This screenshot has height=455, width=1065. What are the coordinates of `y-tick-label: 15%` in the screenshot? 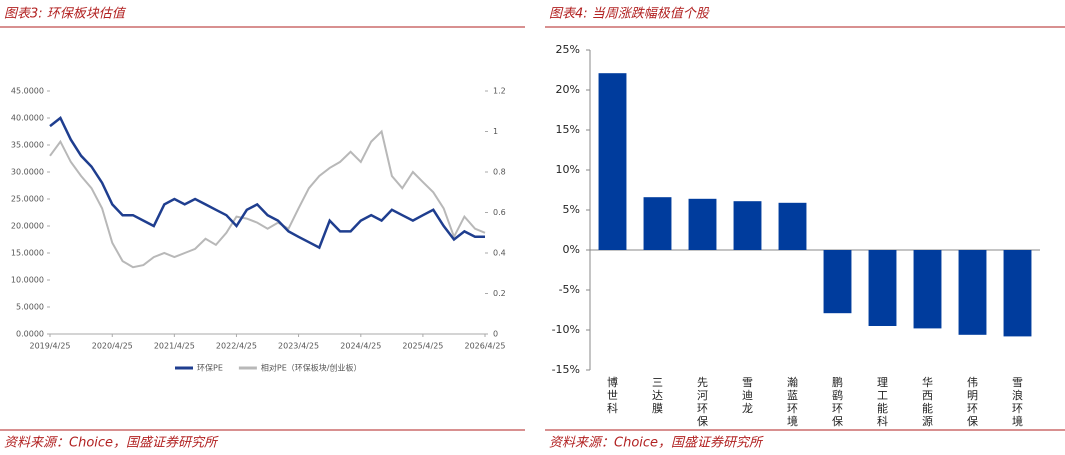 It's located at (568, 129).